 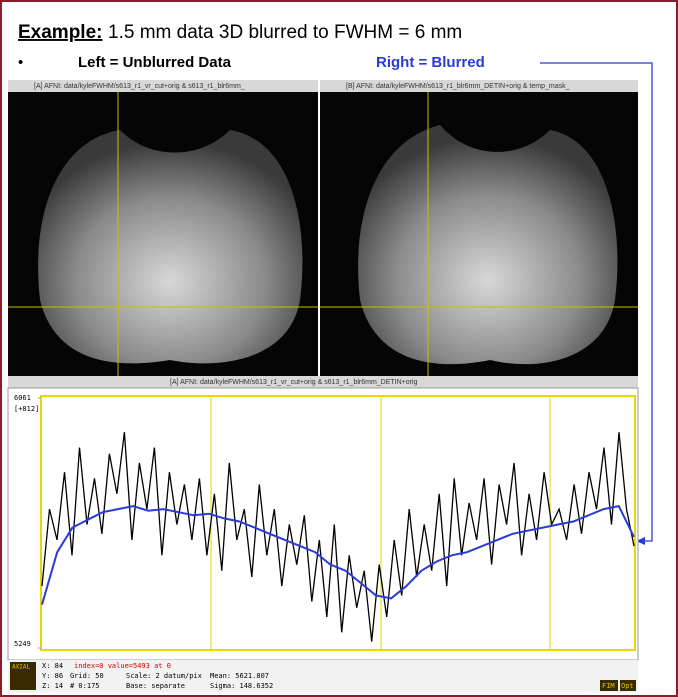 I want to click on right-label: Right = Blurred, so click(x=430, y=62).